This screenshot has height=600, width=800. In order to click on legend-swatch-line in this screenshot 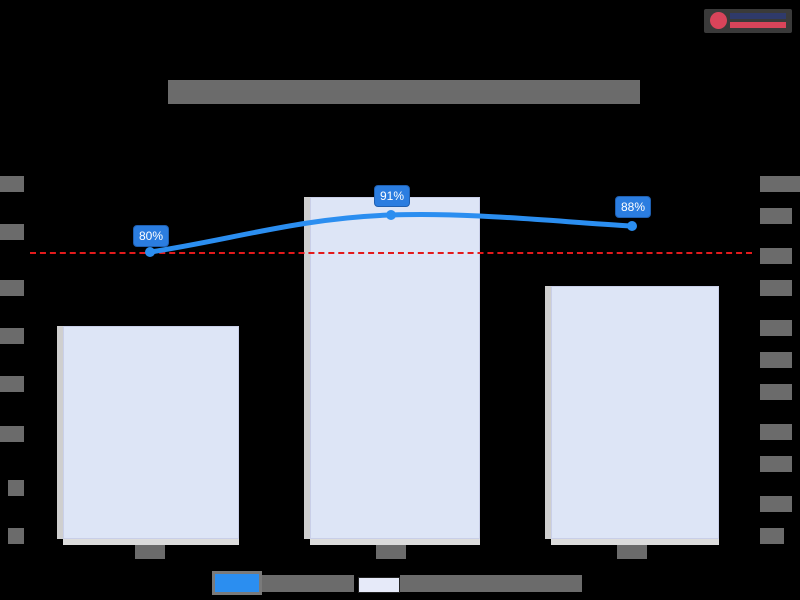, I will do `click(237, 583)`.